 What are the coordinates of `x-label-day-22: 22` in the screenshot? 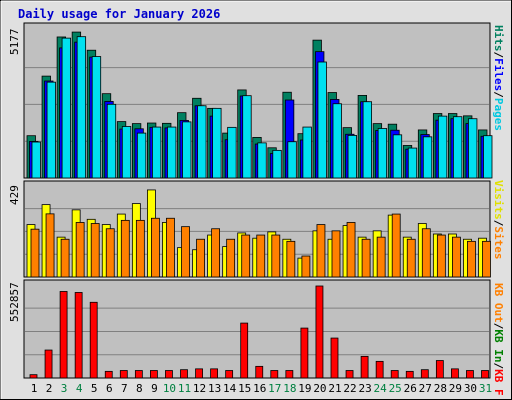 It's located at (349, 388).